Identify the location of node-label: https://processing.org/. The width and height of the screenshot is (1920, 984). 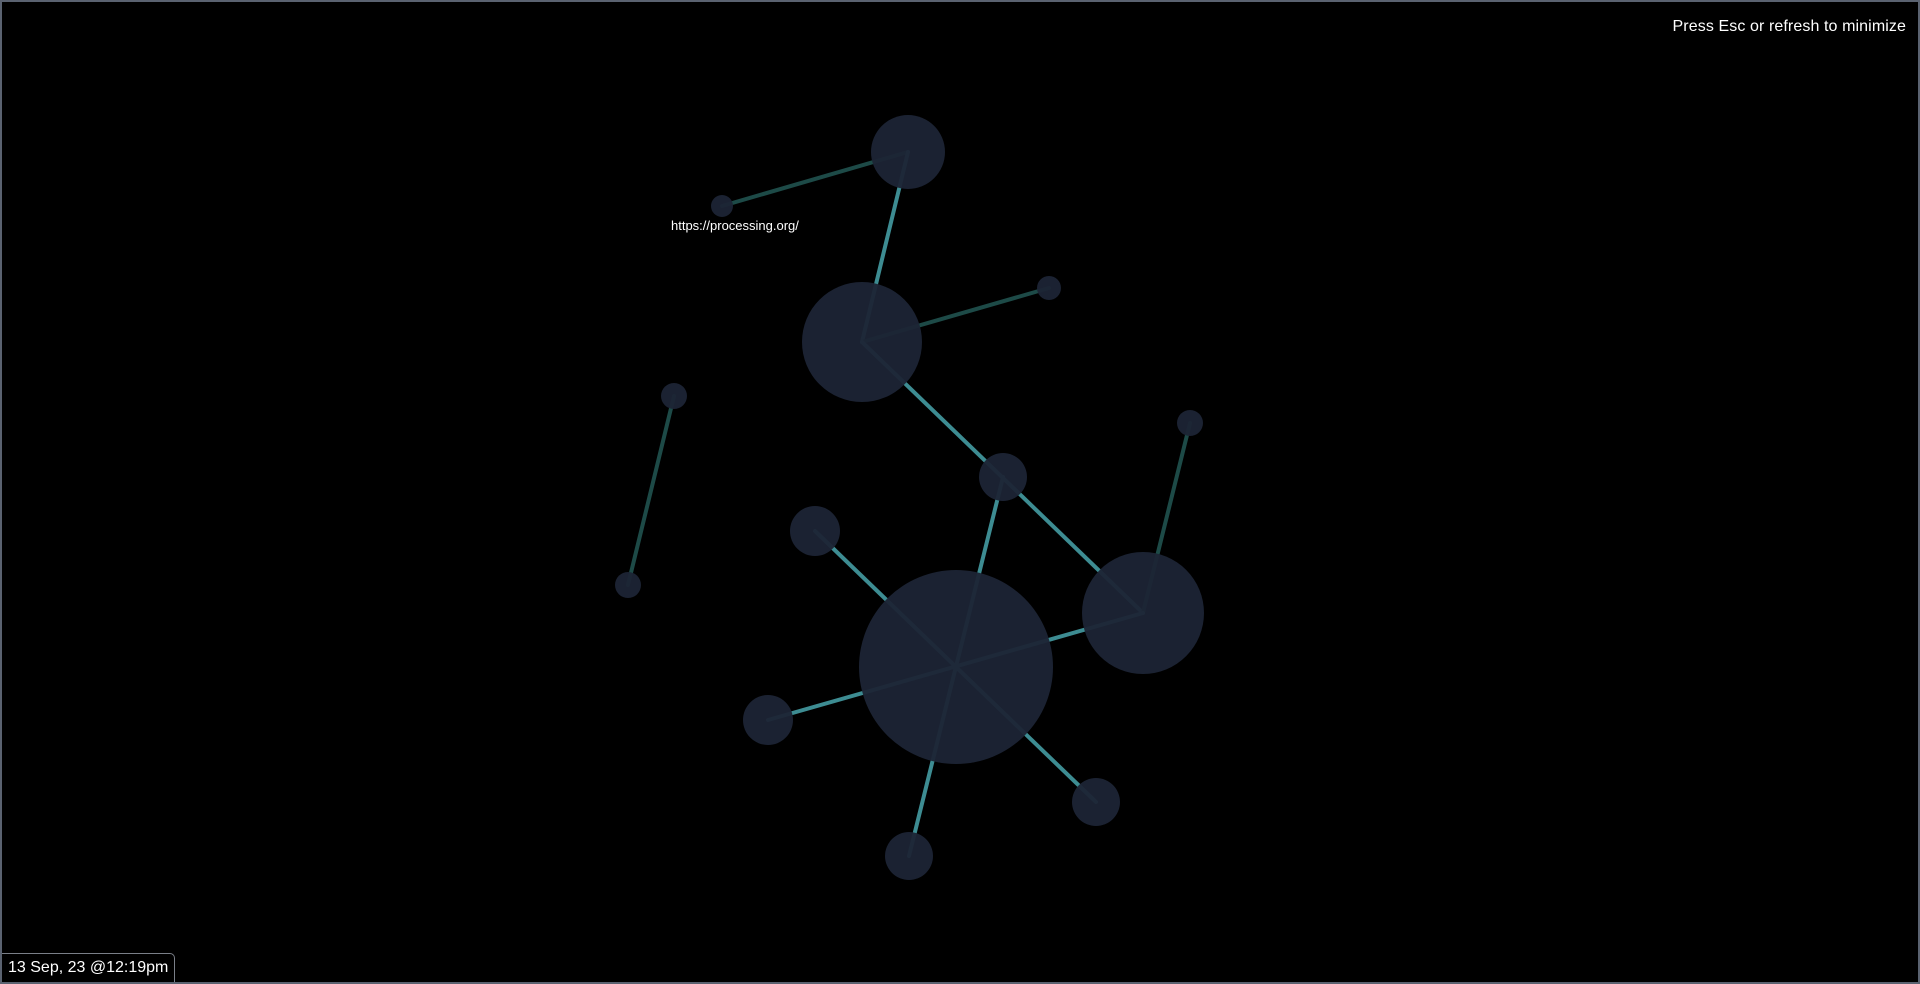
(735, 225).